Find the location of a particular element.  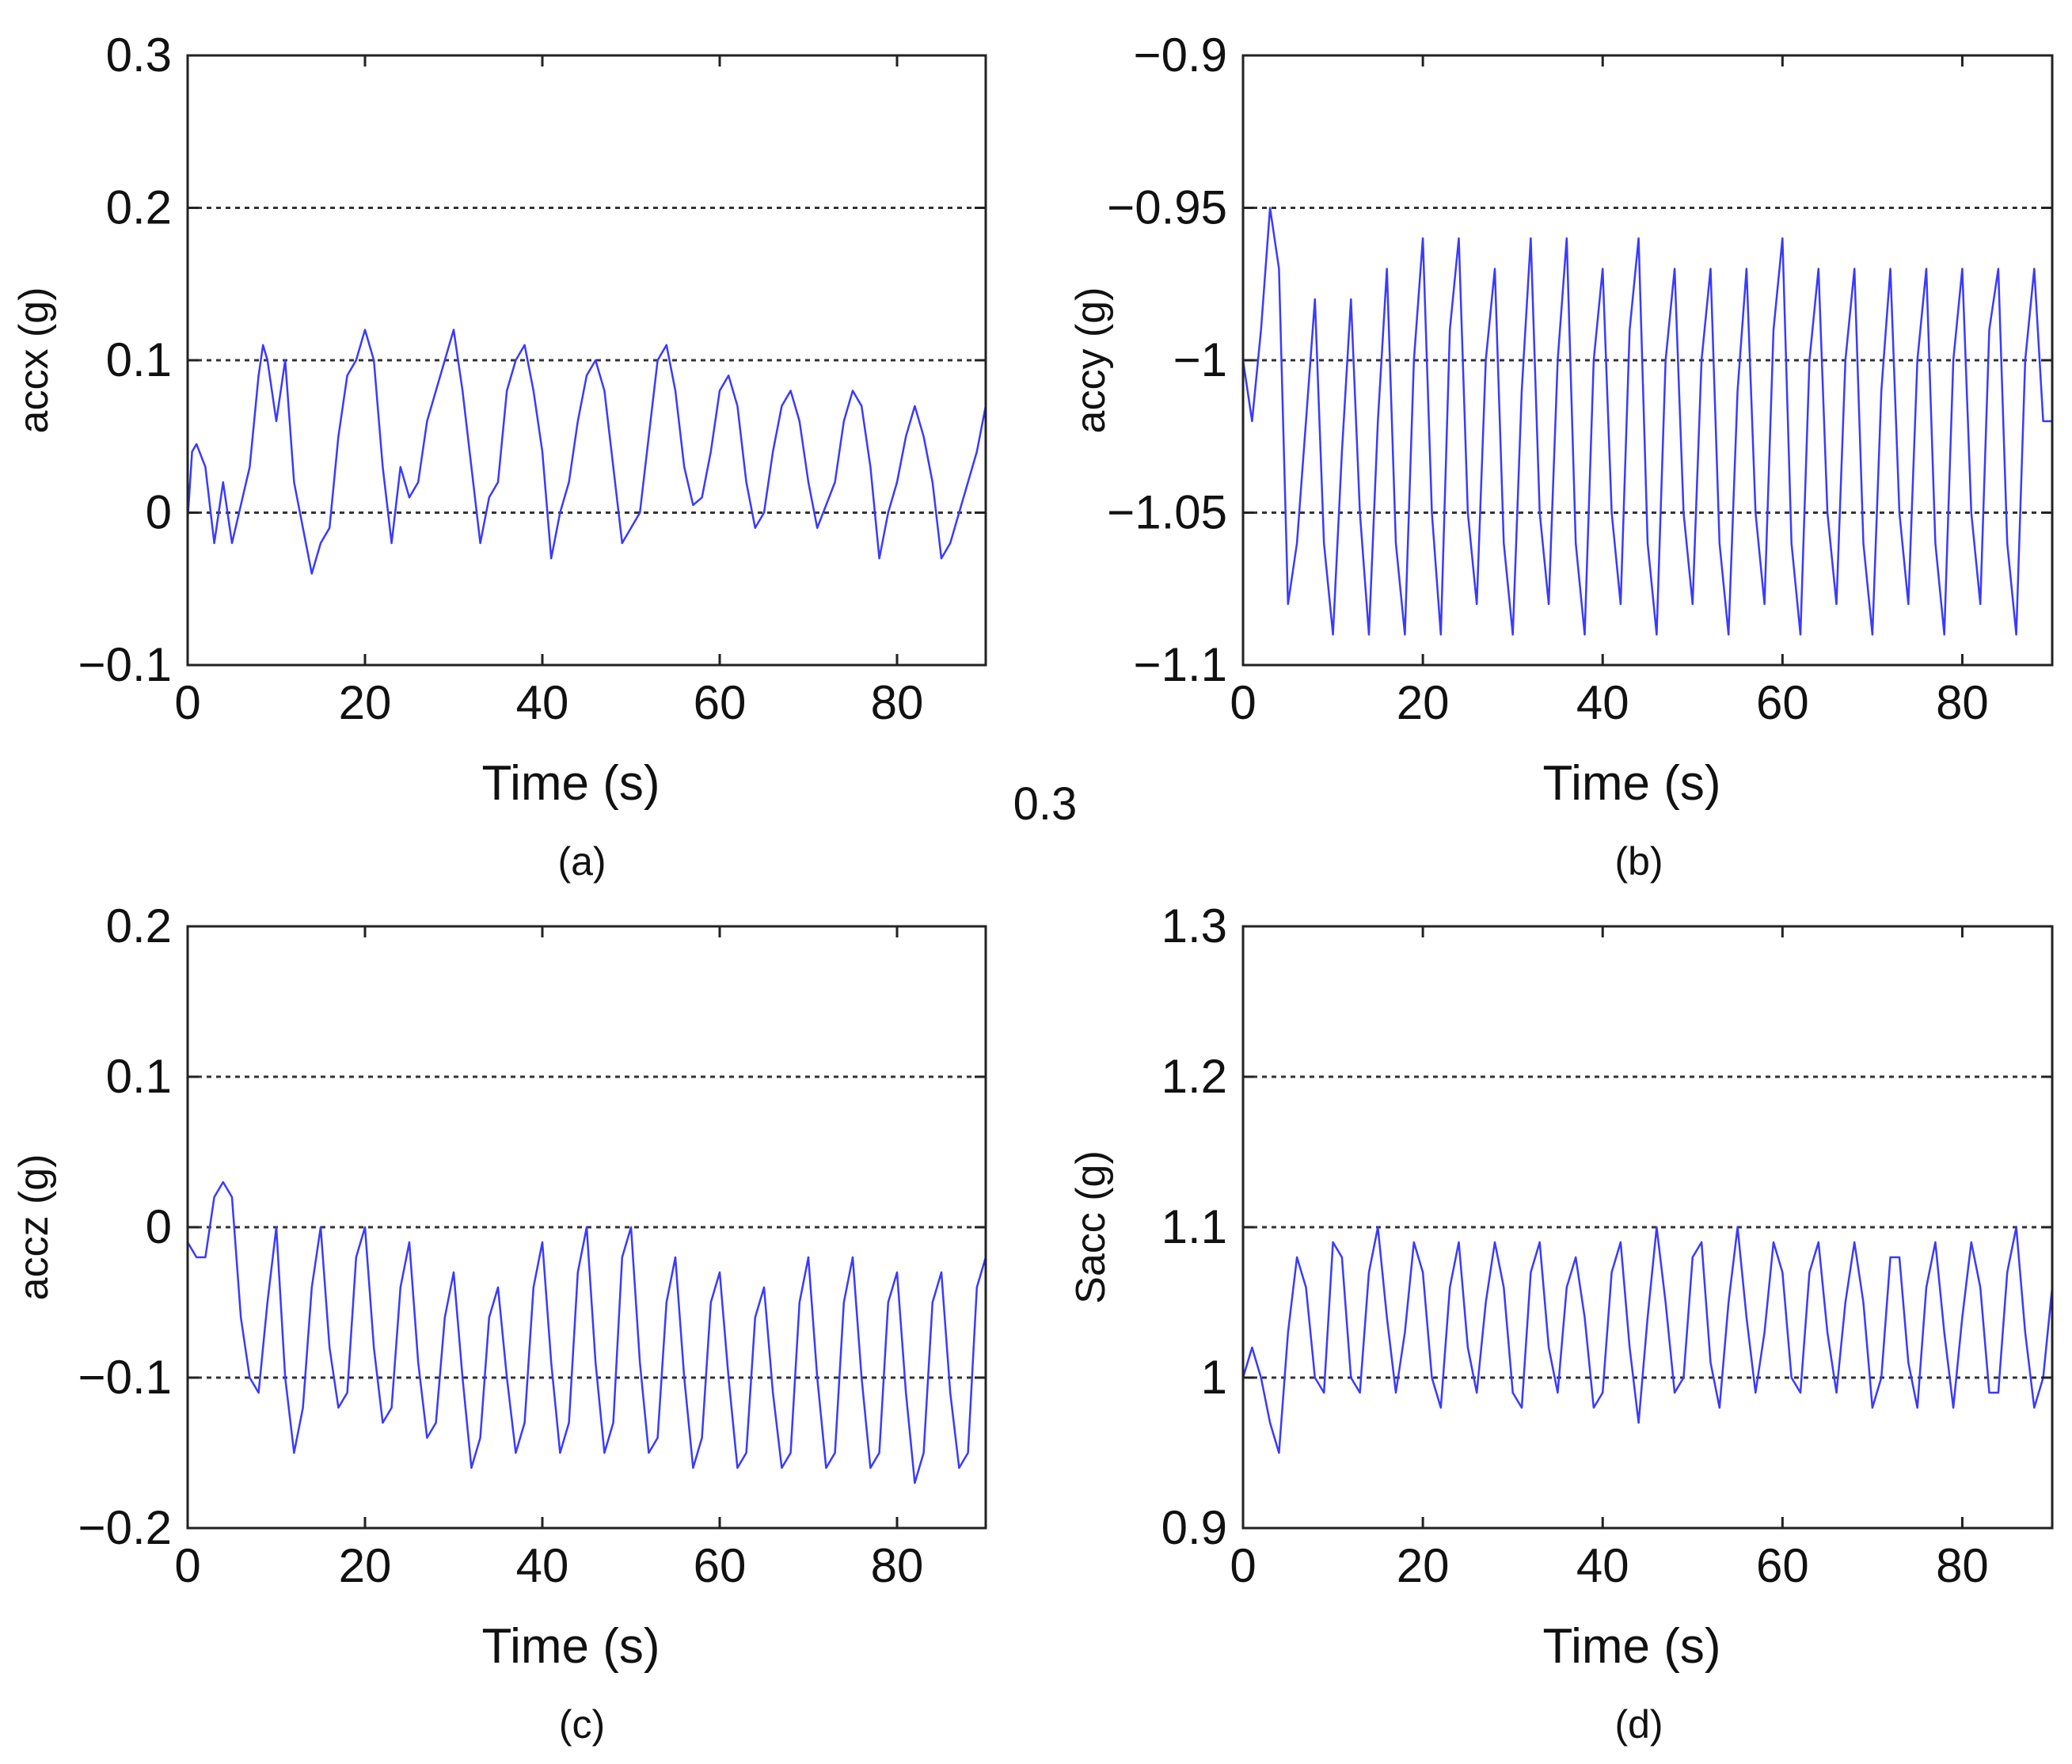

panel-a-ytick-label: −0.1 is located at coordinates (125, 664).